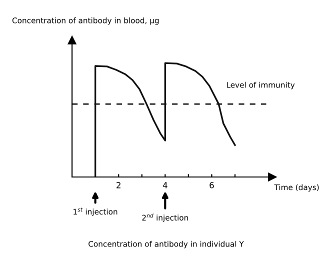 This screenshot has width=332, height=263. I want to click on x-tick-label: 2, so click(118, 185).